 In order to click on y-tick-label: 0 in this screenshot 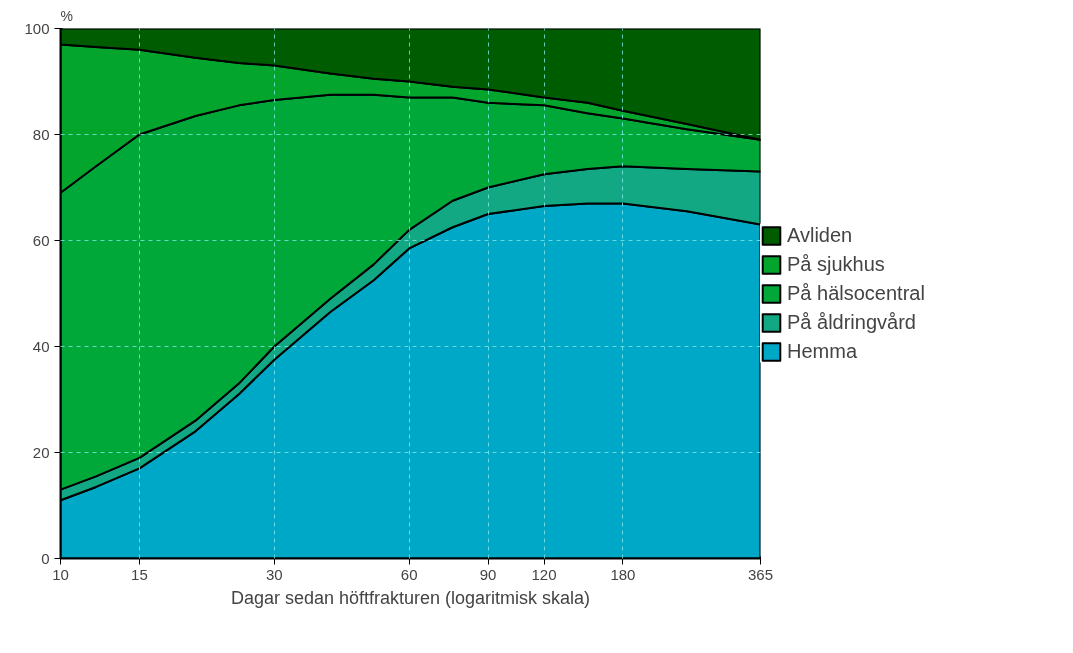, I will do `click(45, 558)`.